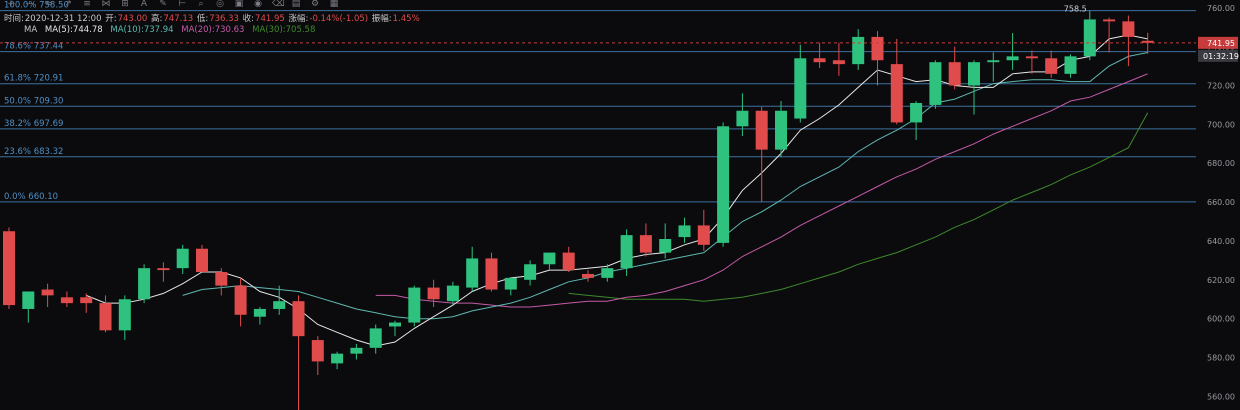 The width and height of the screenshot is (1240, 410). Describe the element at coordinates (33, 124) in the screenshot. I see `fib-level-label: 38.2% 697.69` at that location.